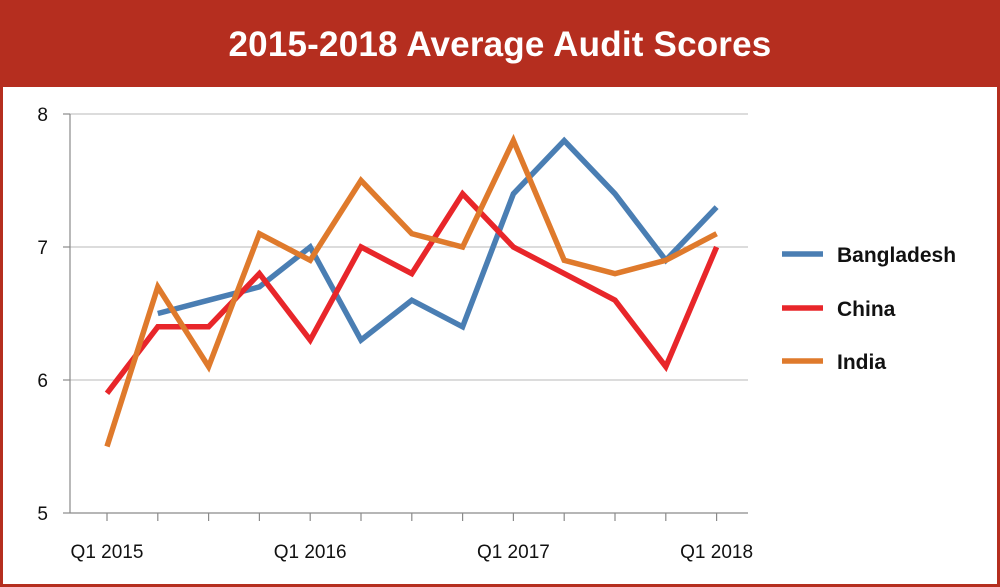  I want to click on legend-label-china: China, so click(866, 309).